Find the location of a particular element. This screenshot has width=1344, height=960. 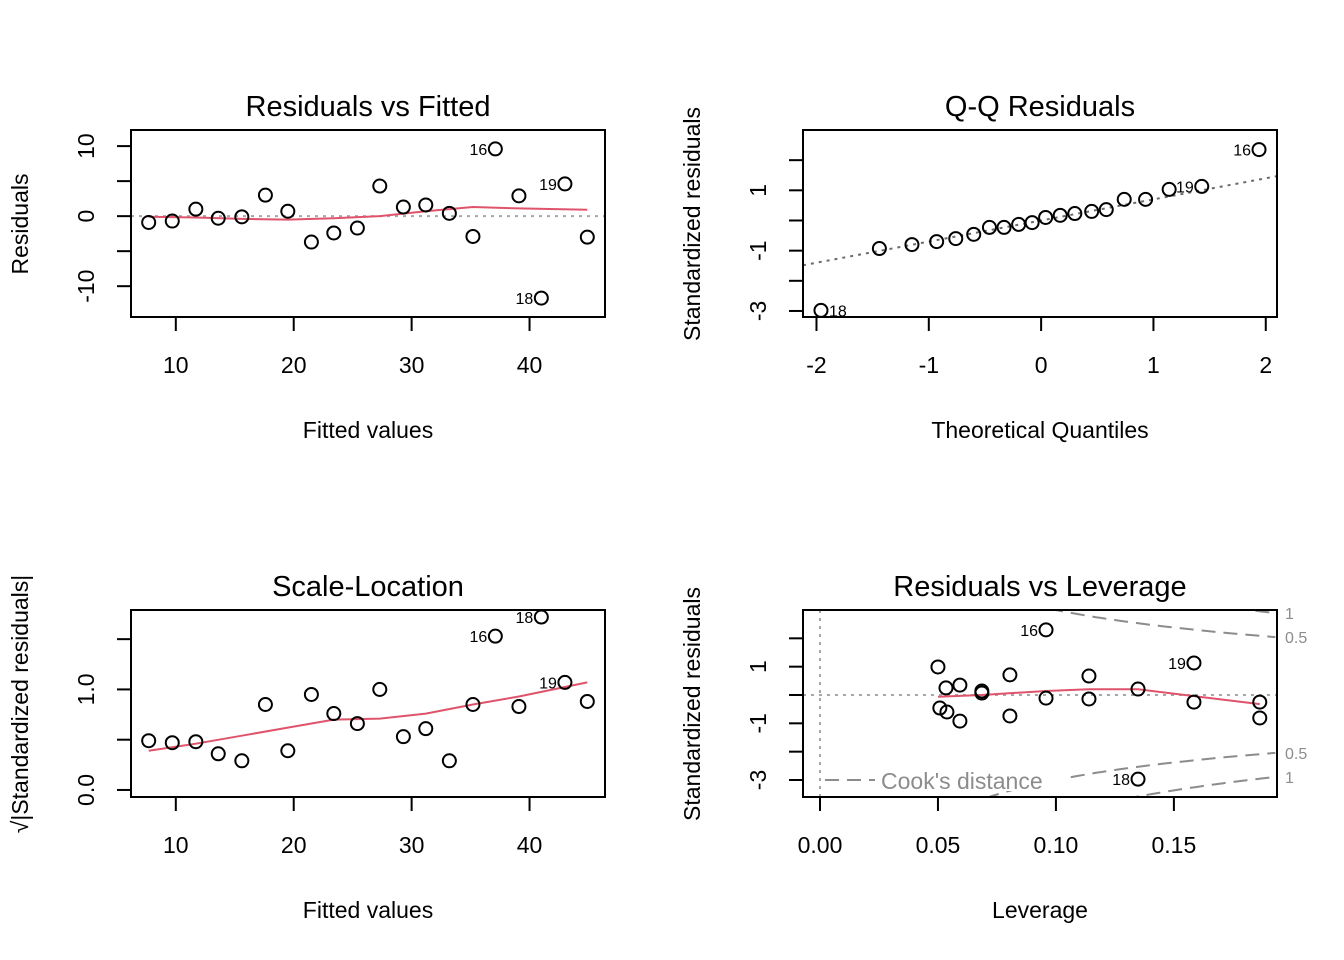

x-axis-label: Fitted values is located at coordinates (368, 910).